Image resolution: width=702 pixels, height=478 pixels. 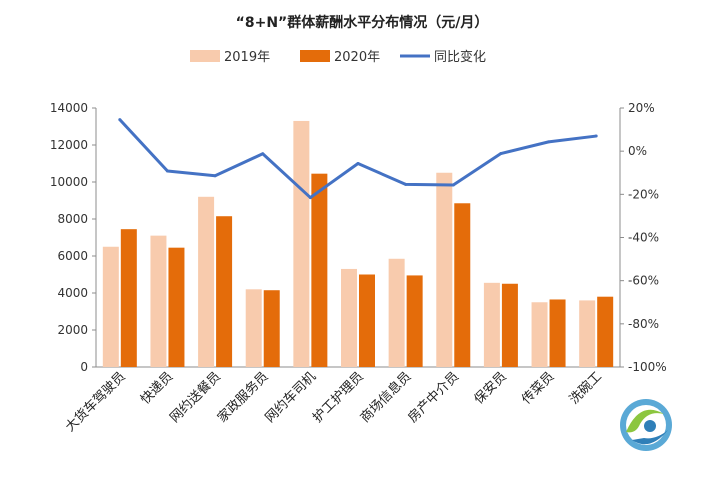 I want to click on right-tick-label: -20%, so click(x=643, y=194).